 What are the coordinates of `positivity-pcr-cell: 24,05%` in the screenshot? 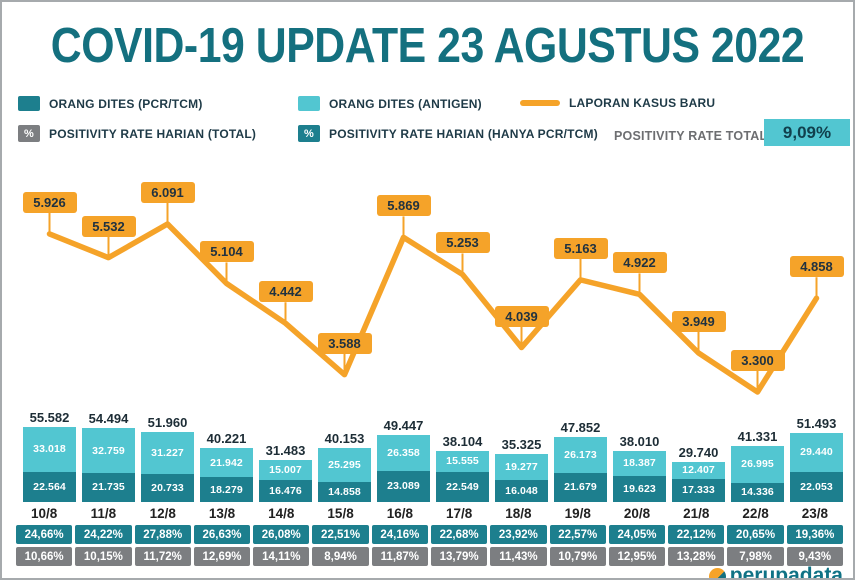 It's located at (637, 534).